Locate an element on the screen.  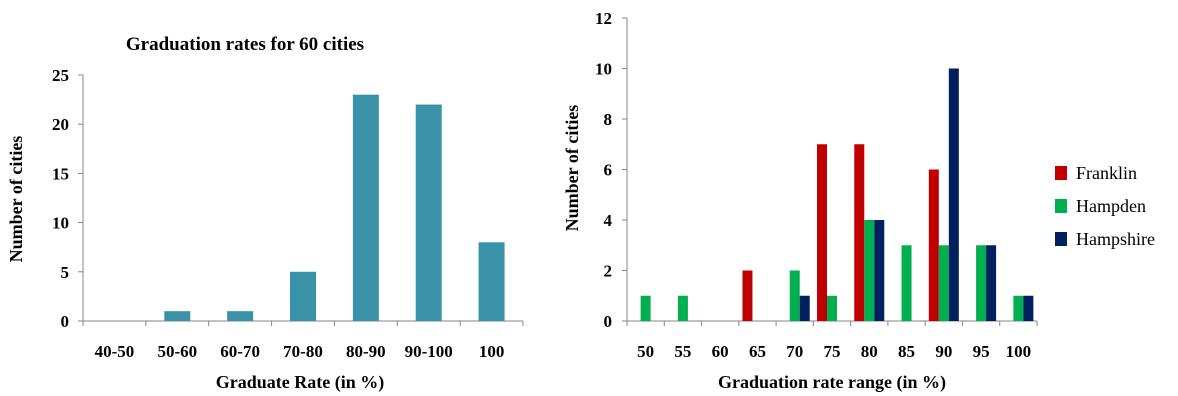
chart1-x-tick-label: 50-60 is located at coordinates (177, 351).